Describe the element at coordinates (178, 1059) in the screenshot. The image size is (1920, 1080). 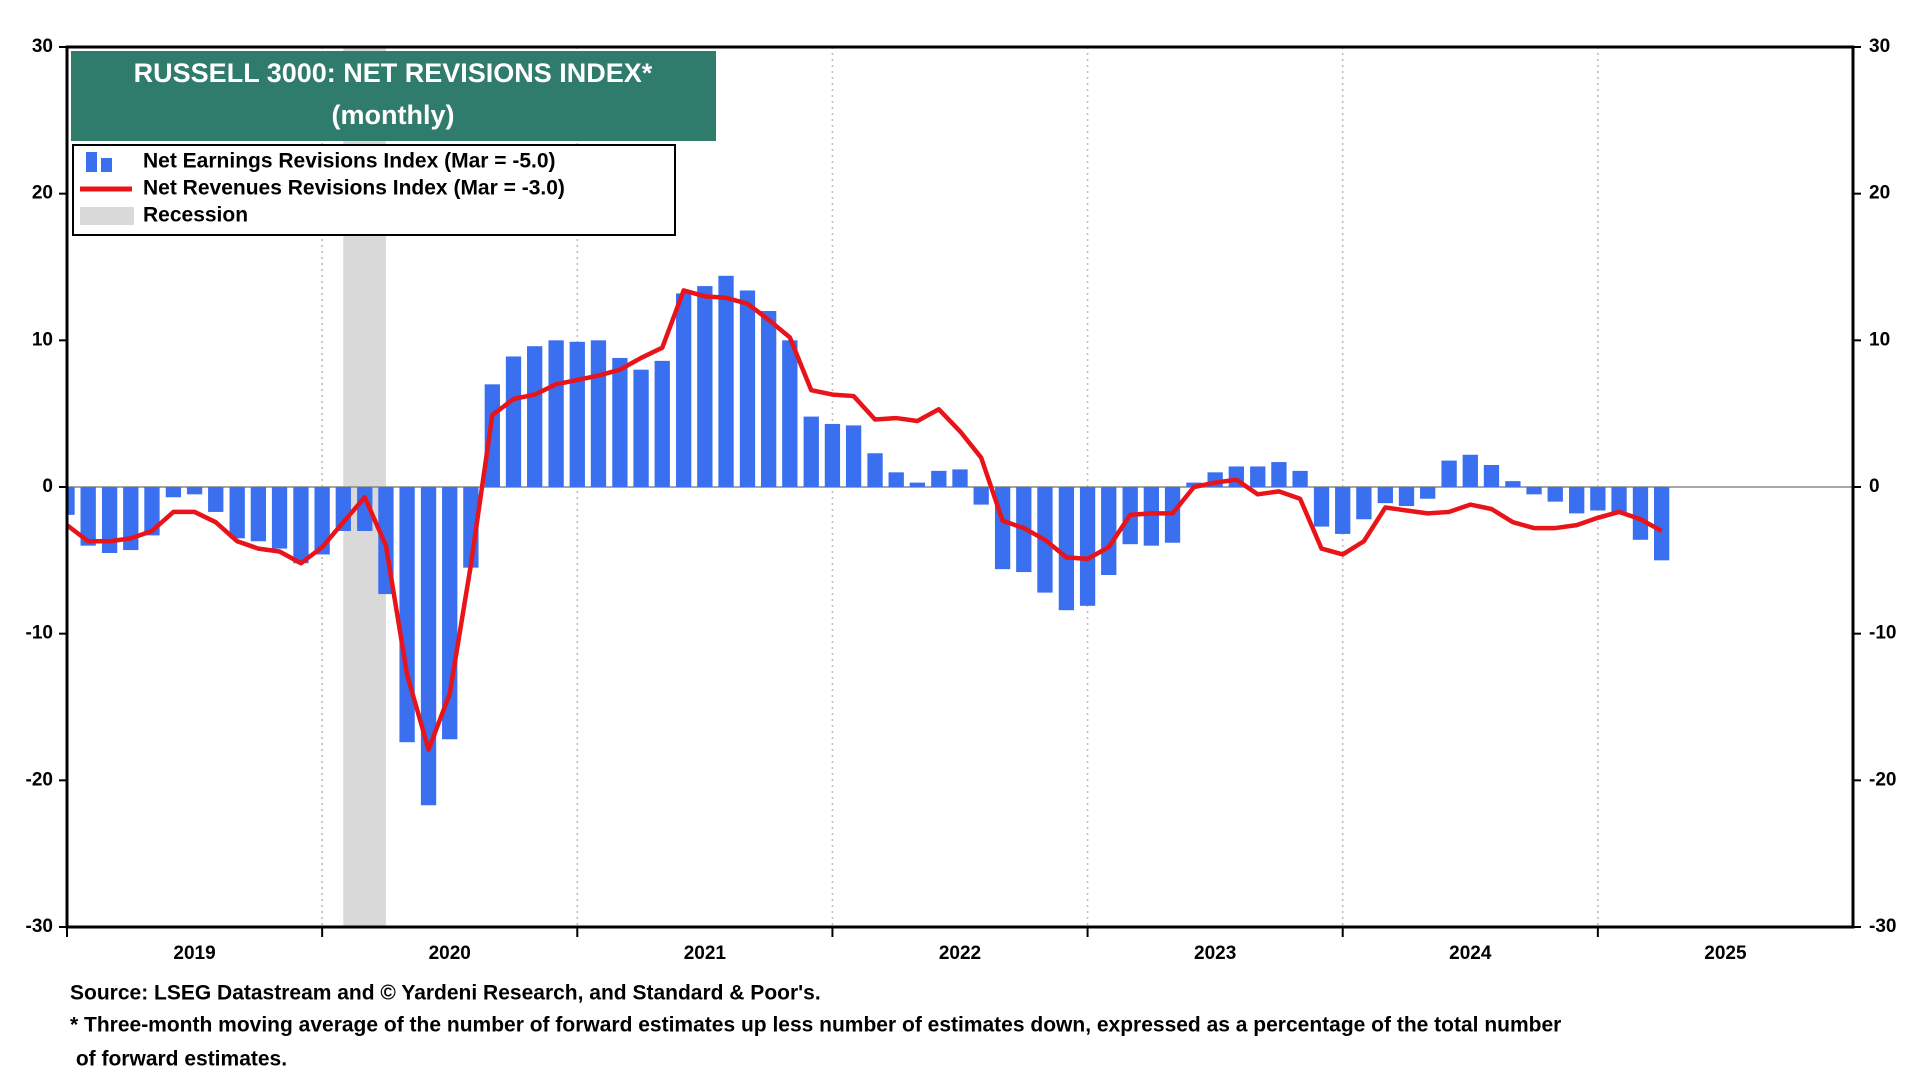
I see `footnote: of forward estimates.` at that location.